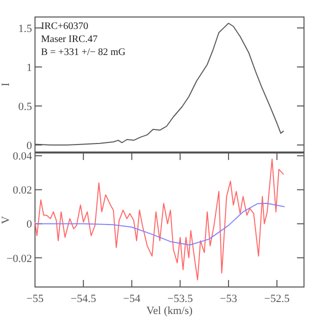  I want to click on x-tick-label: −55, so click(35, 299).